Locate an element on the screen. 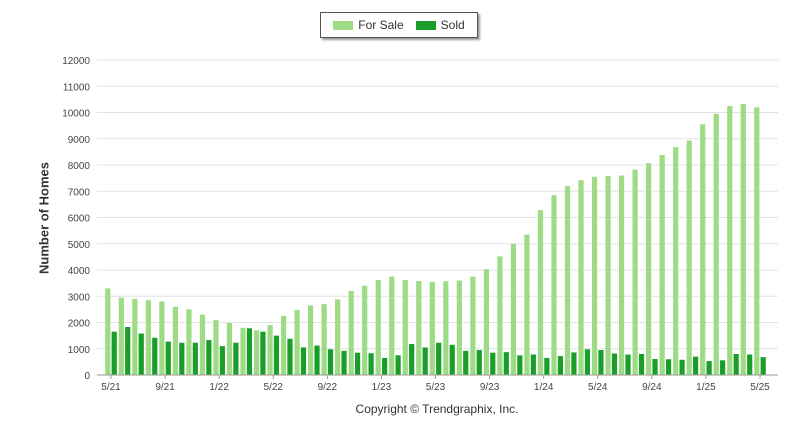  legend-item-for-sale: For Sale is located at coordinates (368, 25).